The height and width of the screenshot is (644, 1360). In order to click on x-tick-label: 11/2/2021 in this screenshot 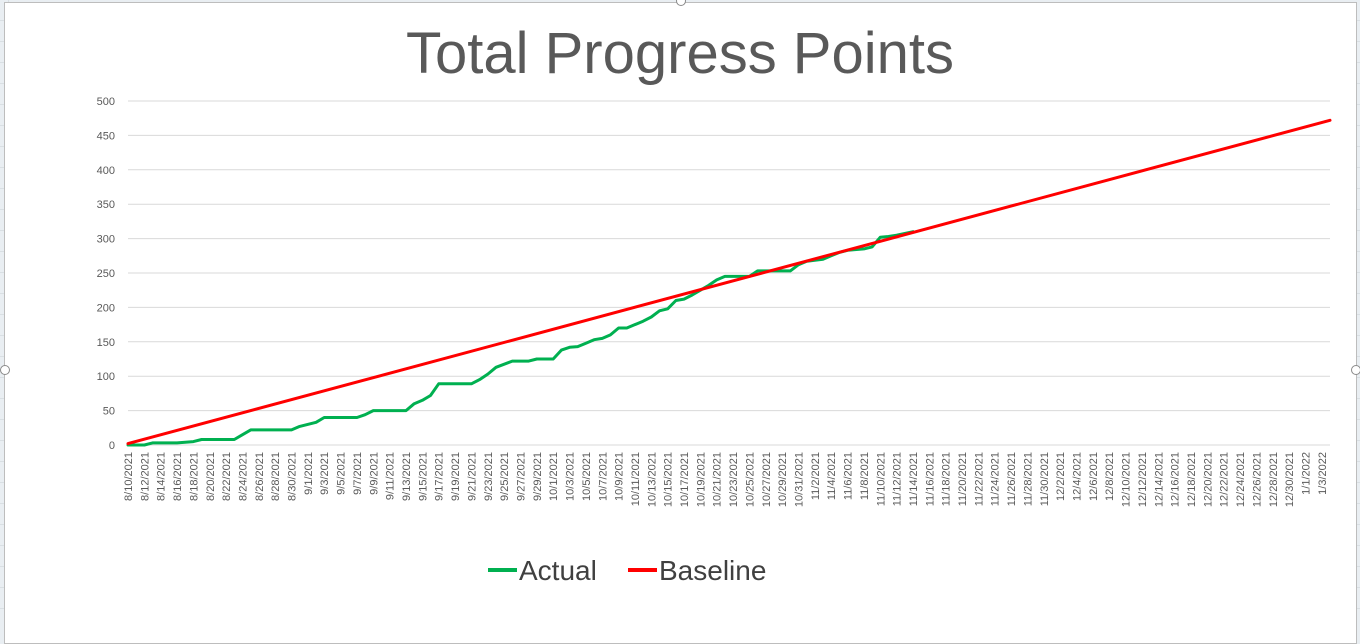, I will do `click(816, 476)`.